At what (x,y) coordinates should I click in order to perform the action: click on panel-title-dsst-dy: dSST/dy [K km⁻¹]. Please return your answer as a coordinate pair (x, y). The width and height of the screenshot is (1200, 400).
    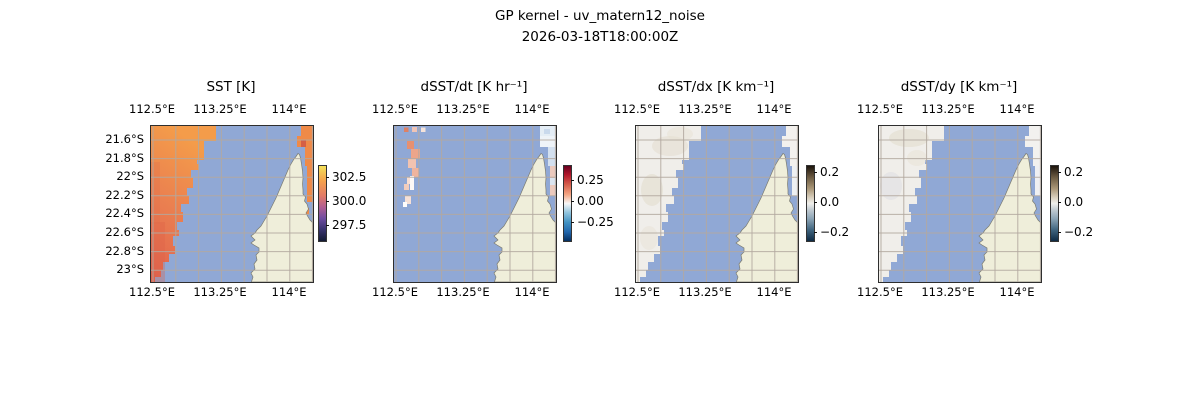
    Looking at the image, I should click on (959, 87).